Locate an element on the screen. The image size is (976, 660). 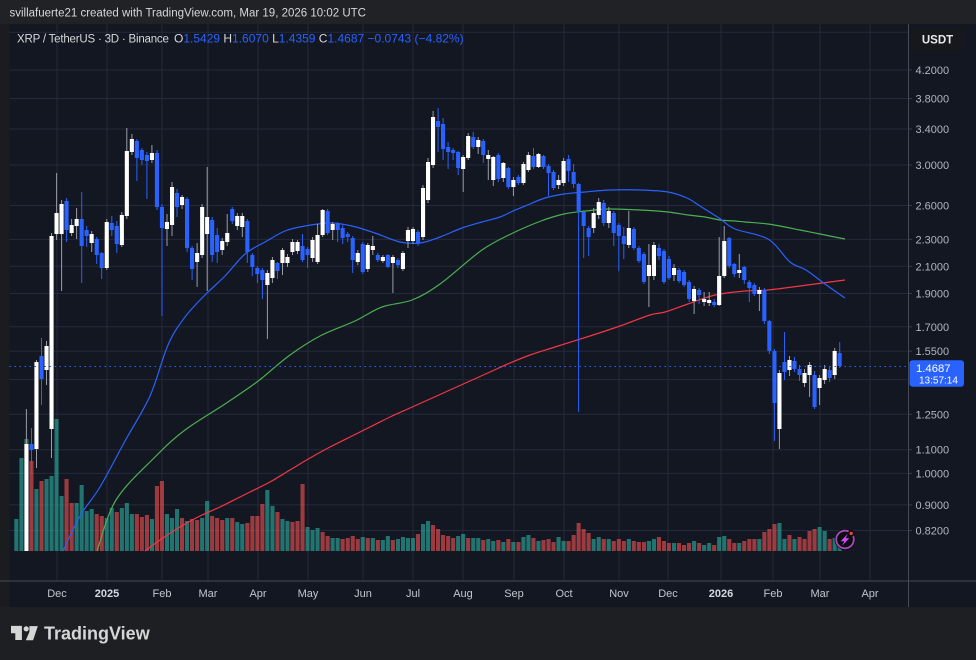
svg-text: 1.2500 is located at coordinates (933, 415).